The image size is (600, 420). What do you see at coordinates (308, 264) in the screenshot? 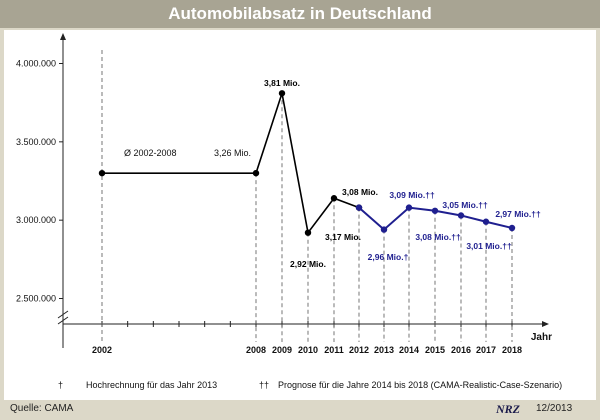
I see `data-label: 2,92 Mio.` at bounding box center [308, 264].